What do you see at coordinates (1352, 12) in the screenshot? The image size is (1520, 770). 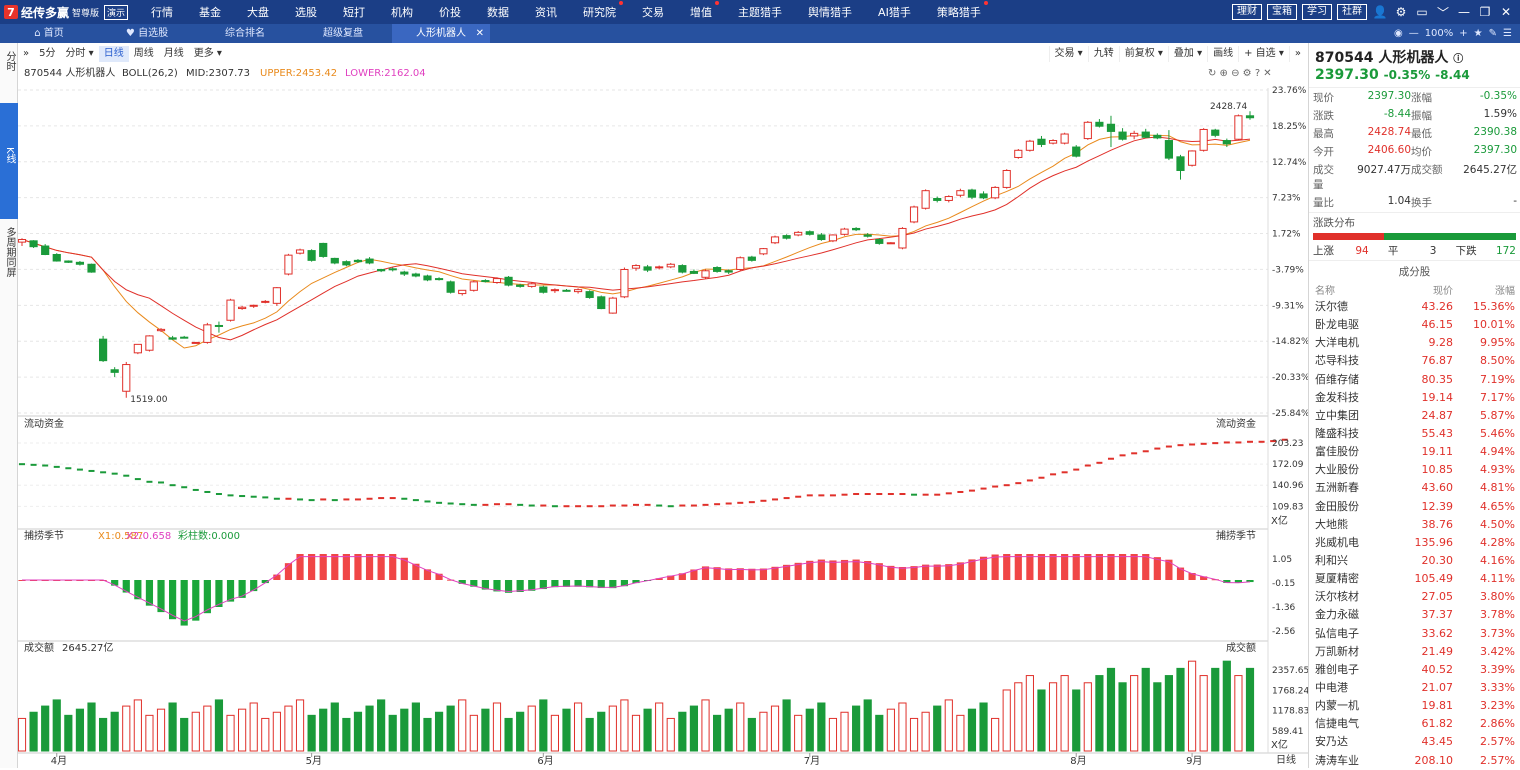 I see `community-button: 社群` at bounding box center [1352, 12].